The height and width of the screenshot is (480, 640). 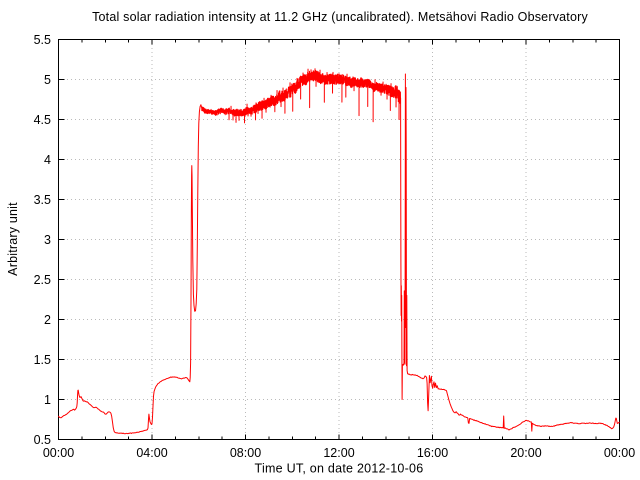 What do you see at coordinates (525, 453) in the screenshot?
I see `svg-text: 20:00` at bounding box center [525, 453].